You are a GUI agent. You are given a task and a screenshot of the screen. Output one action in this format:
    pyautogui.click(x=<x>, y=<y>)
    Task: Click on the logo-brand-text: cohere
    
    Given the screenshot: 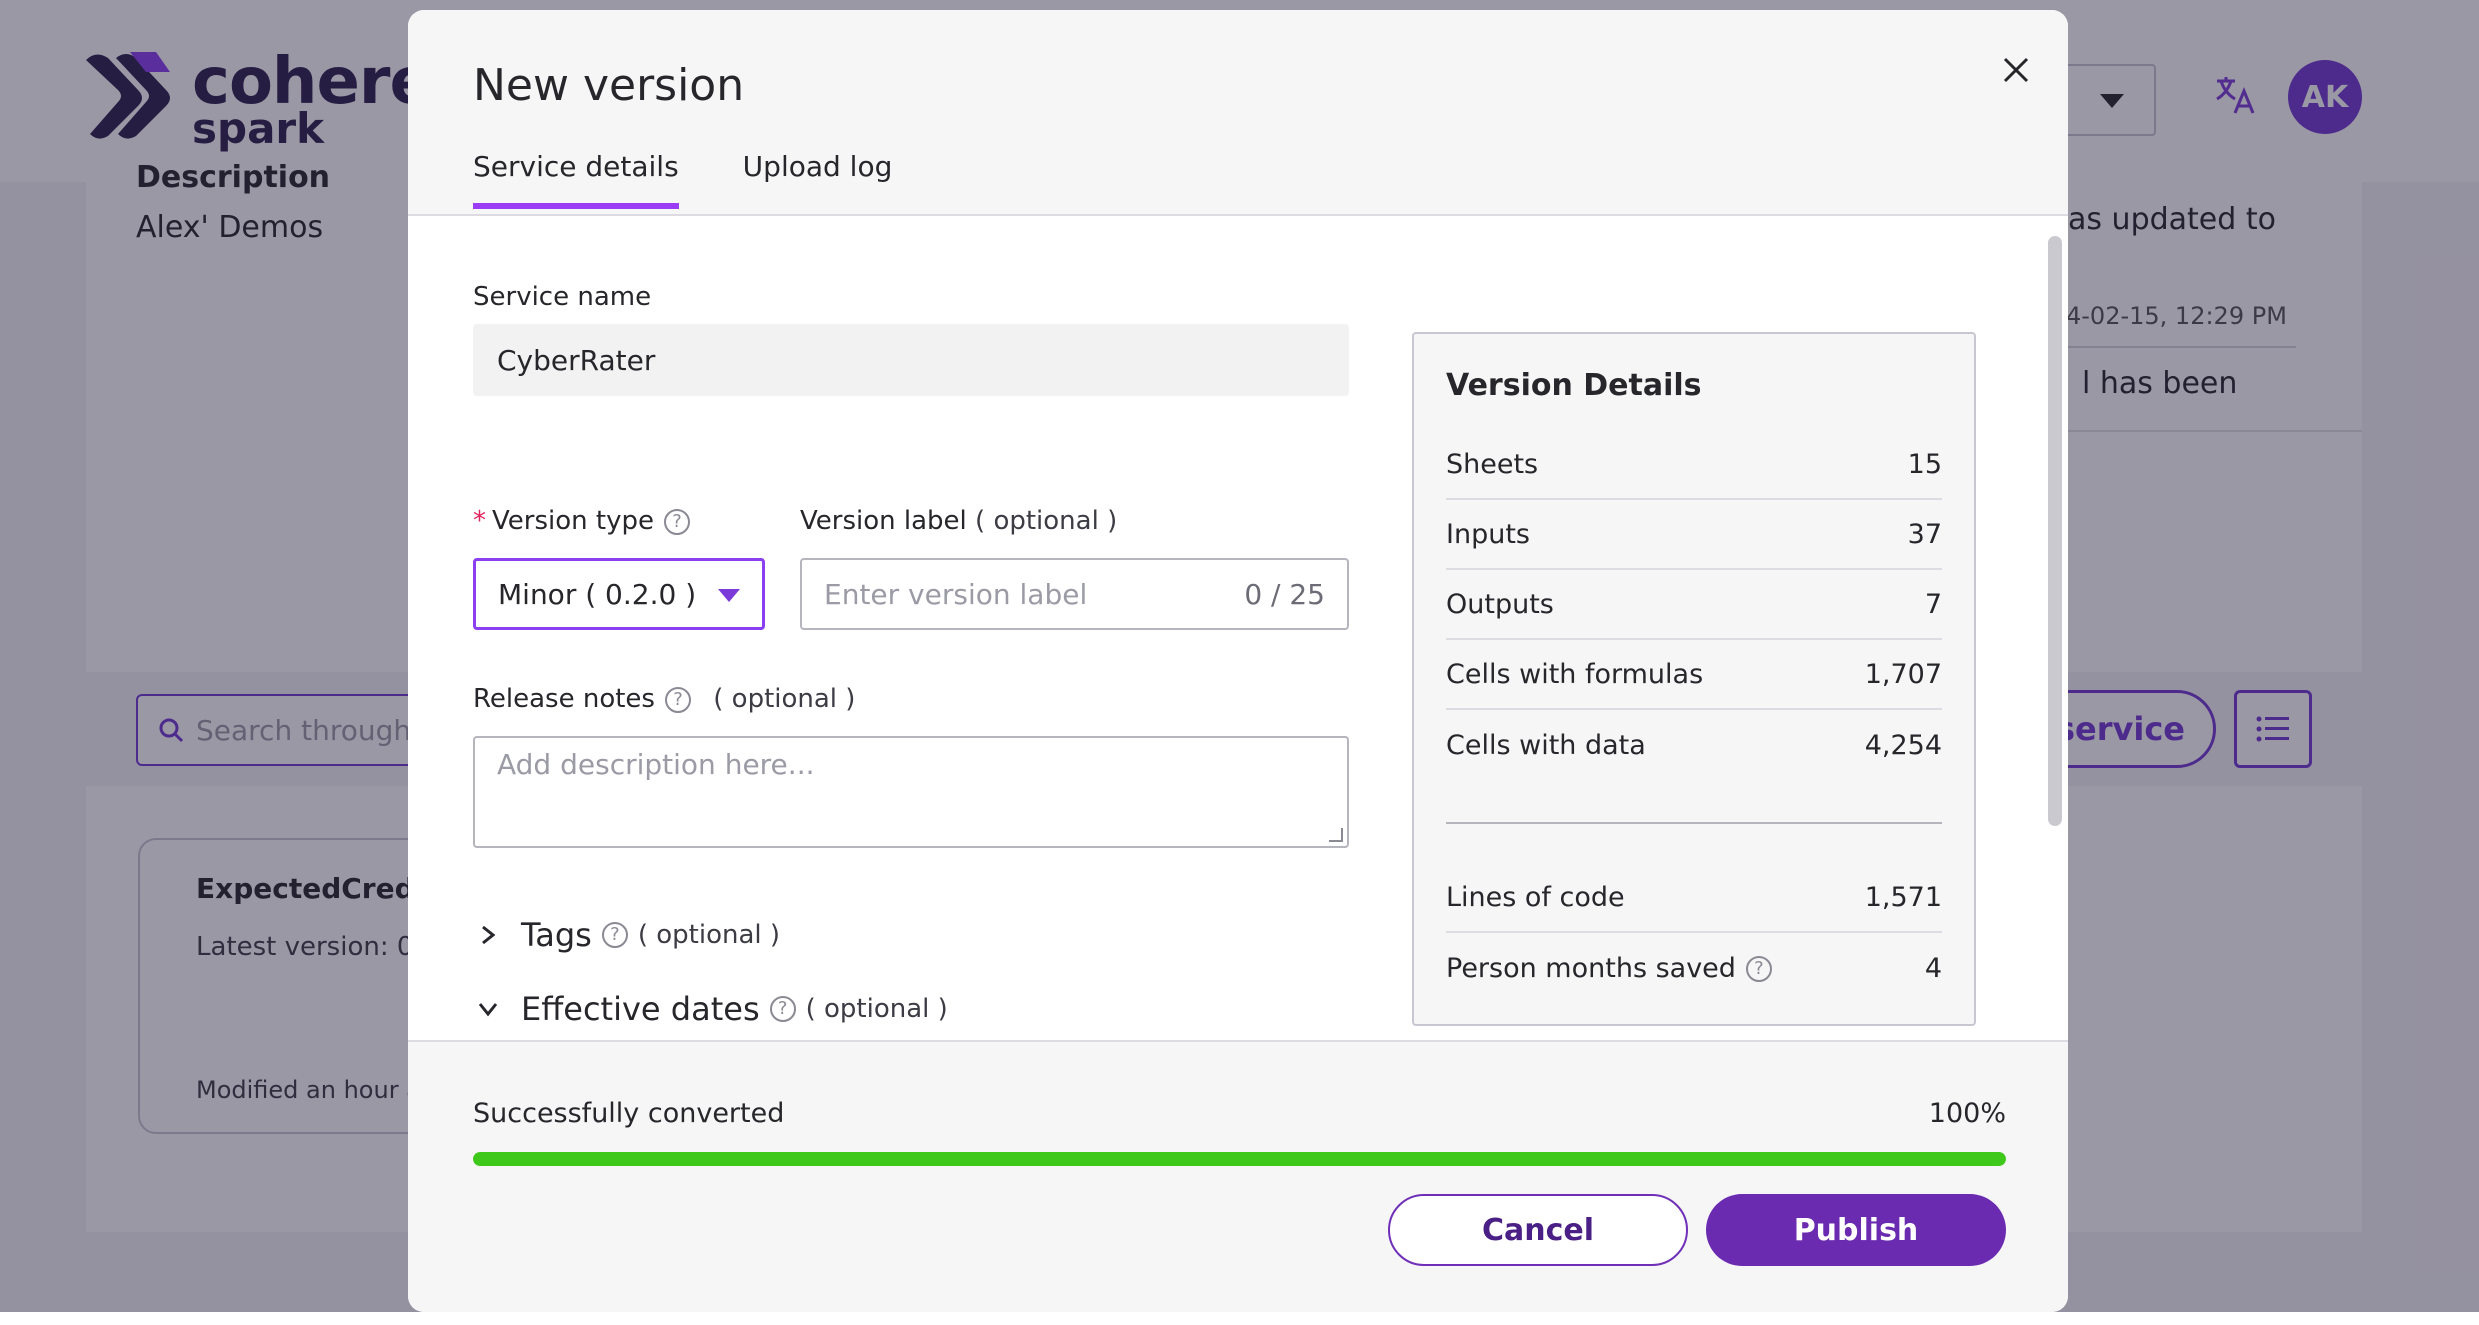 What is the action you would take?
    pyautogui.click(x=312, y=82)
    